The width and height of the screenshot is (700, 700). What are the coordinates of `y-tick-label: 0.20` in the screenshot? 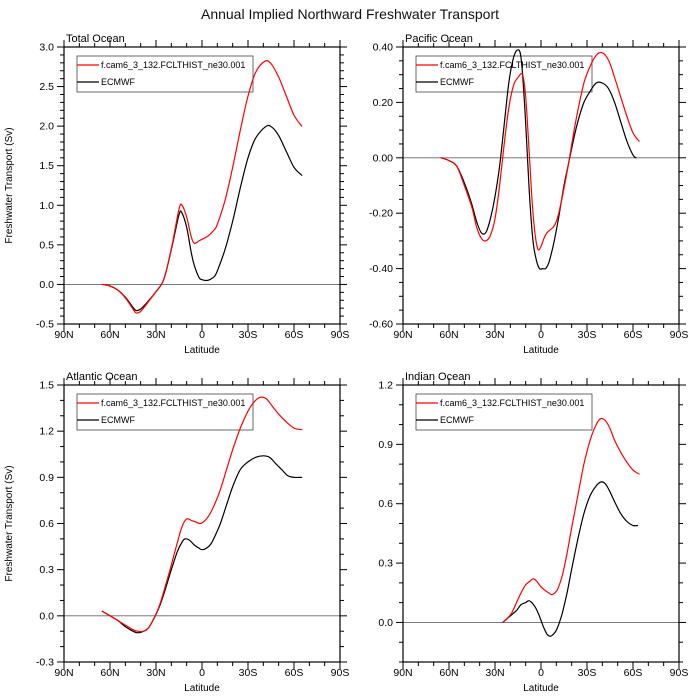 It's located at (383, 103).